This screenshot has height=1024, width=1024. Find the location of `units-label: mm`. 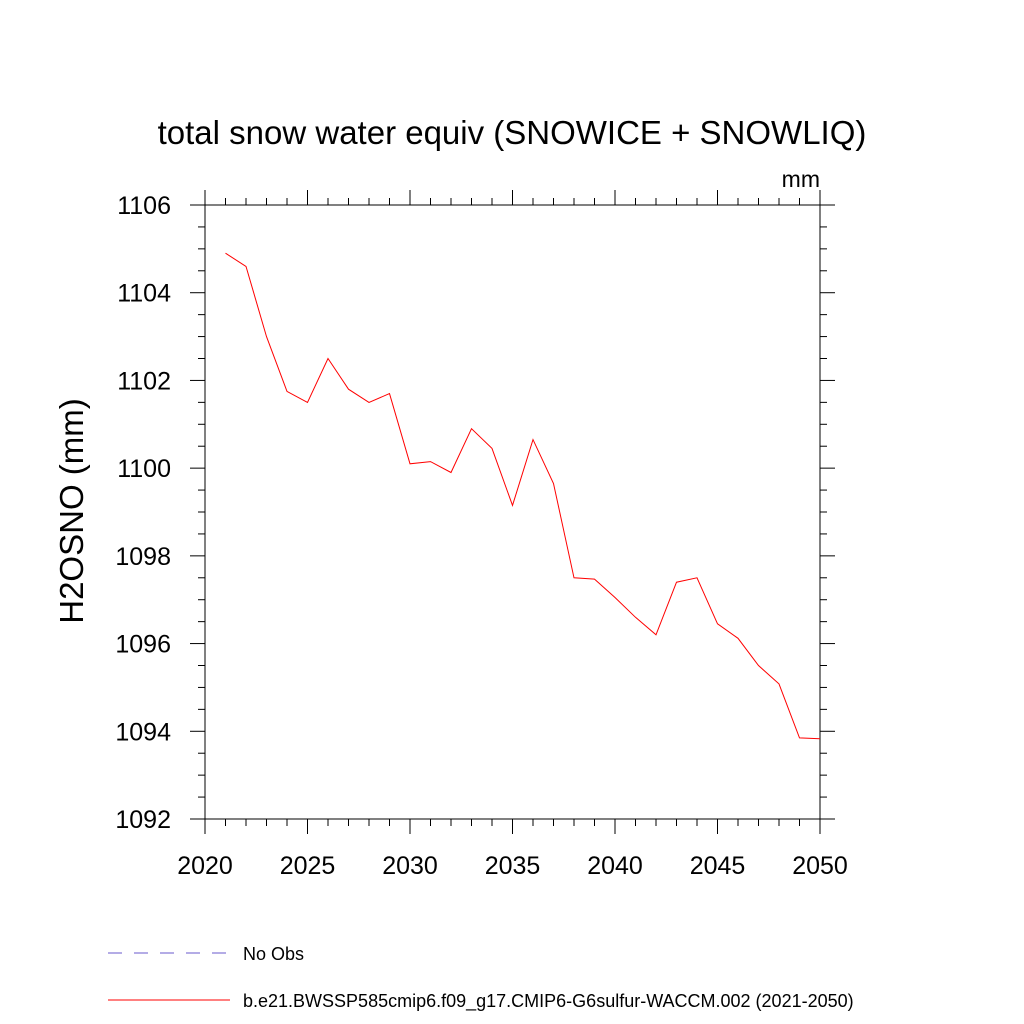

units-label: mm is located at coordinates (801, 179).